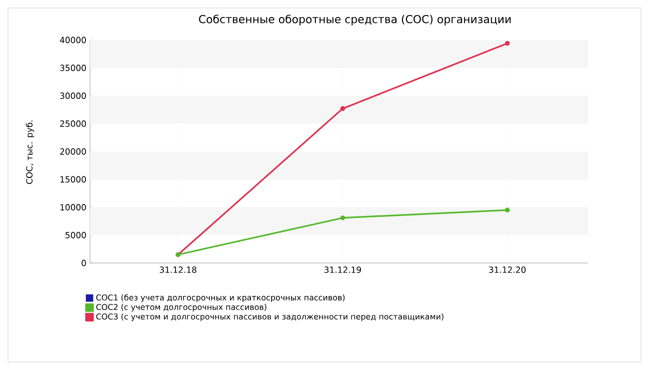 Image resolution: width=650 pixels, height=370 pixels. Describe the element at coordinates (355, 20) in the screenshot. I see `chart-title: Собственные оборотные средства (СОС) организации` at that location.